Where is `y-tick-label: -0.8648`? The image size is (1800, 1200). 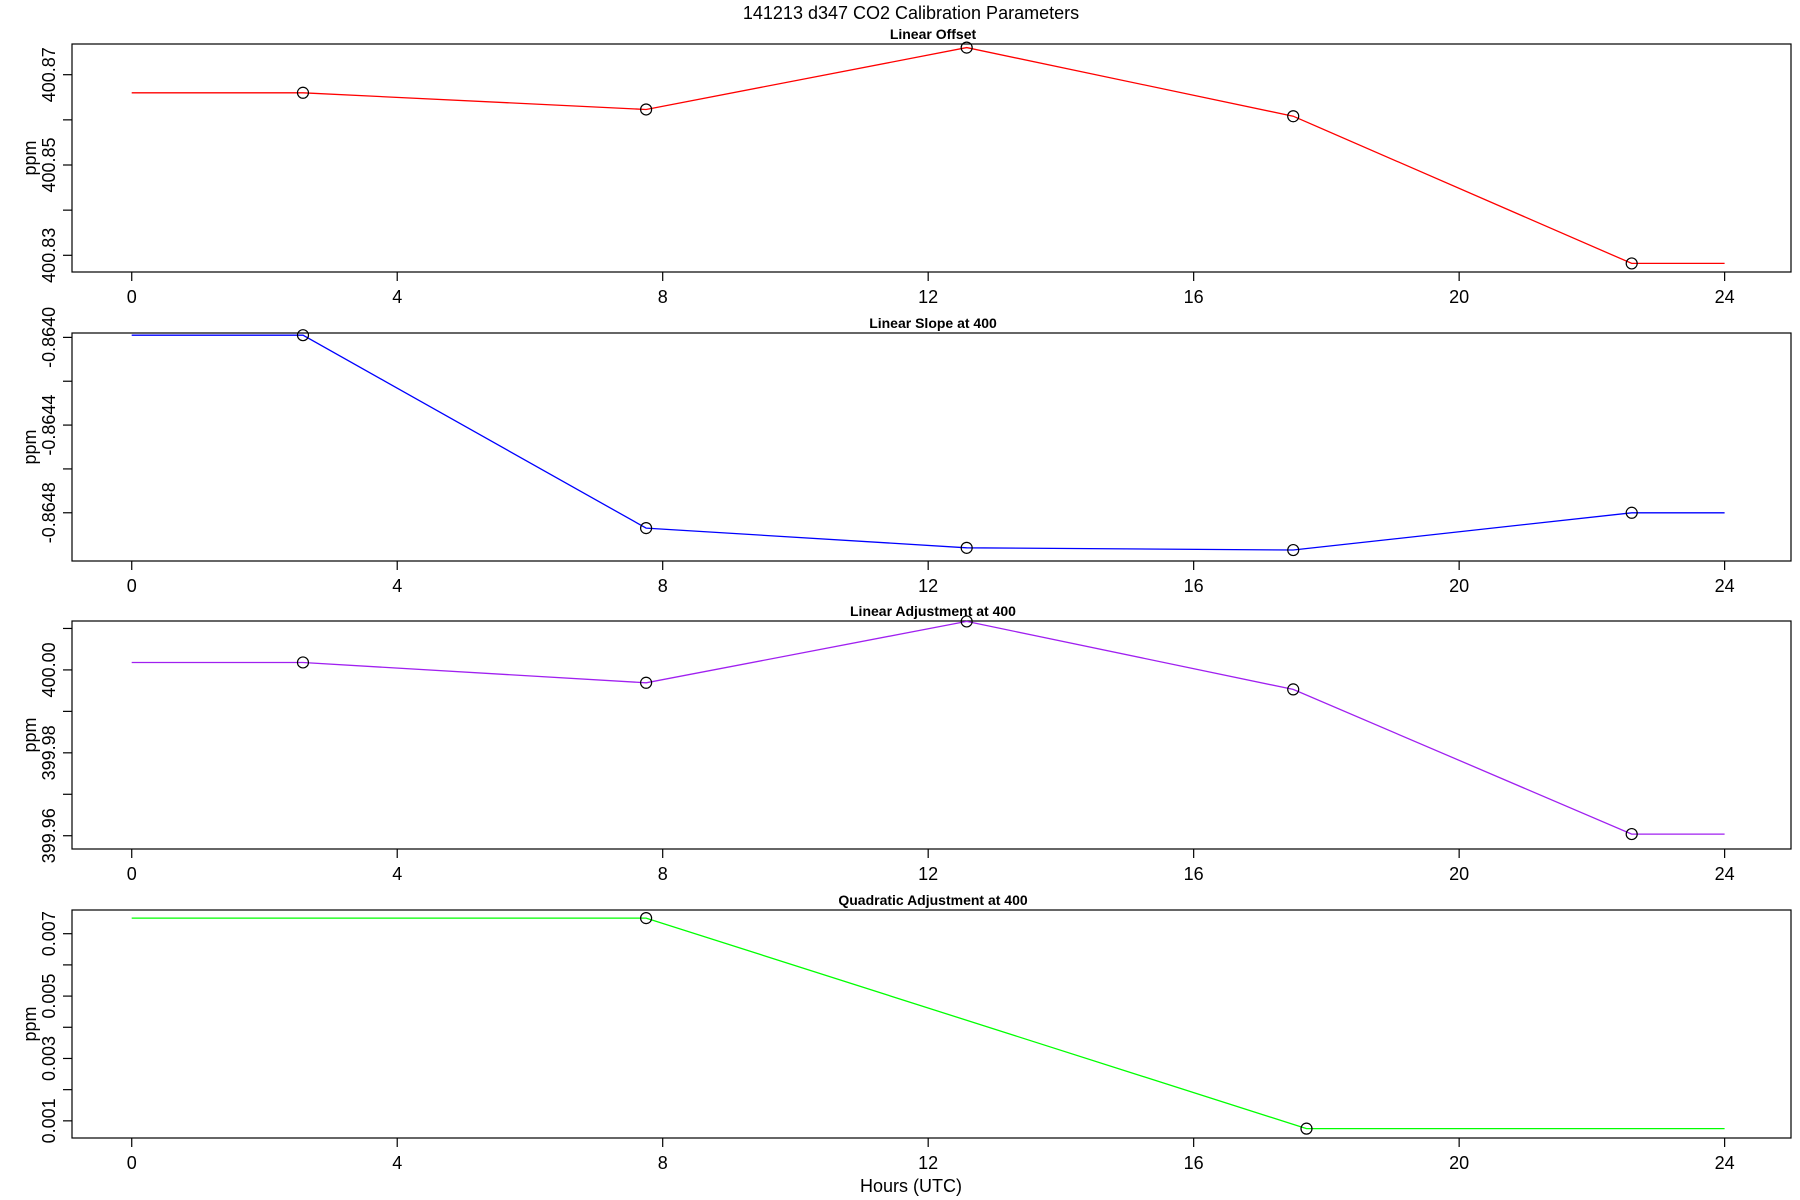 y-tick-label: -0.8648 is located at coordinates (49, 512).